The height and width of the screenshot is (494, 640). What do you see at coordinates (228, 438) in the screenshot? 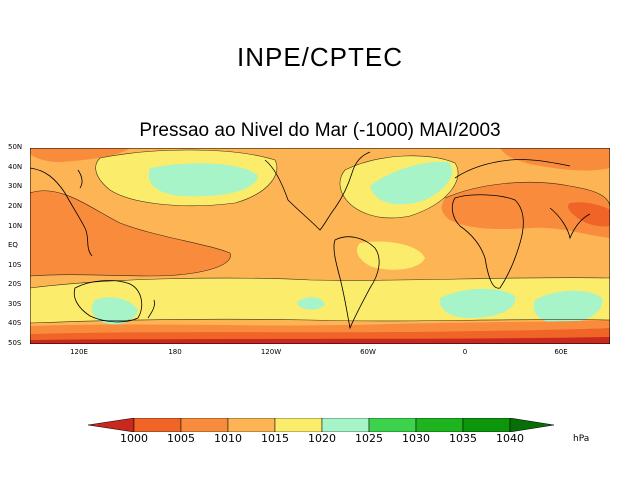
I see `colorbar-label-1010: 1010` at bounding box center [228, 438].